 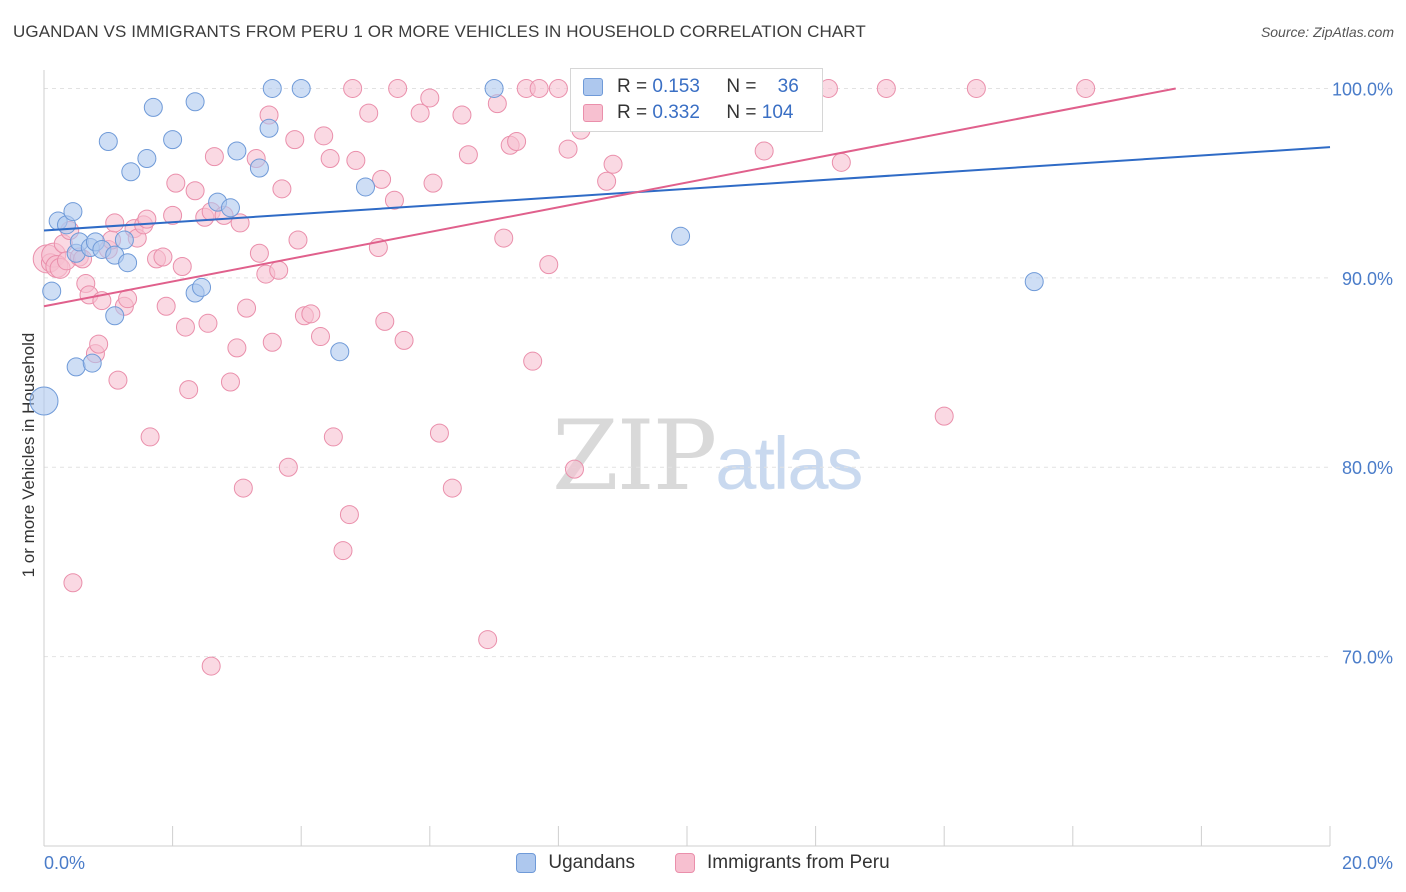 I want to click on x-tick-label: 0.0%, so click(x=64, y=863).